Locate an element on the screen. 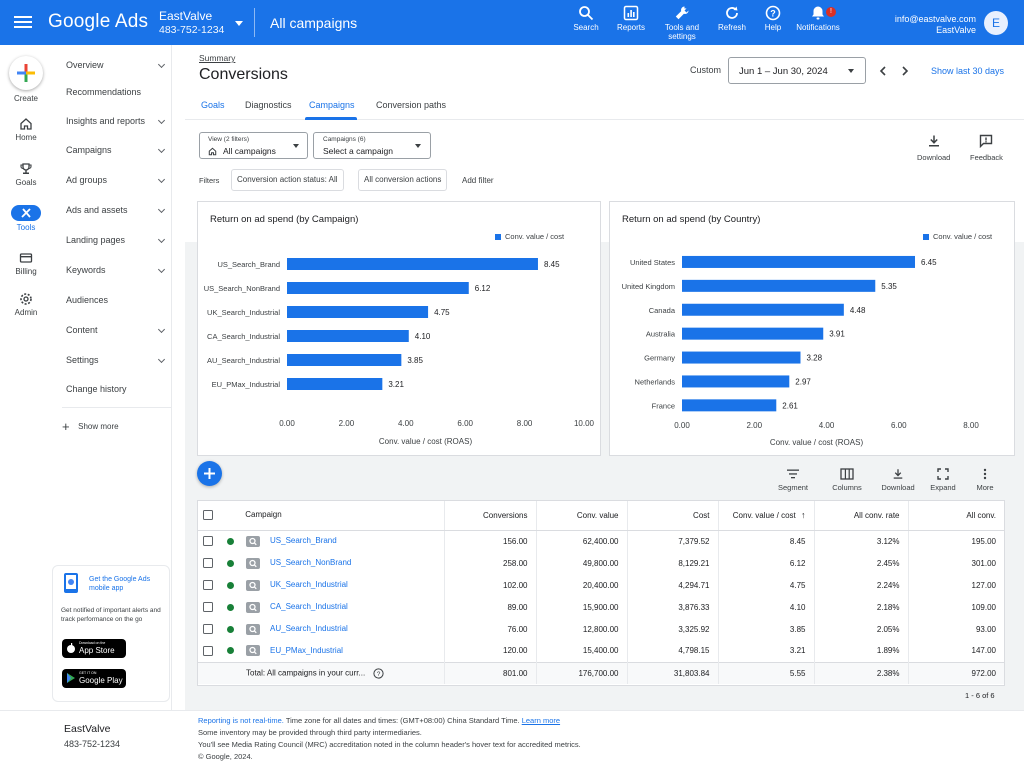 The height and width of the screenshot is (768, 1024). tab-diagnostics: Diagnostics is located at coordinates (268, 105).